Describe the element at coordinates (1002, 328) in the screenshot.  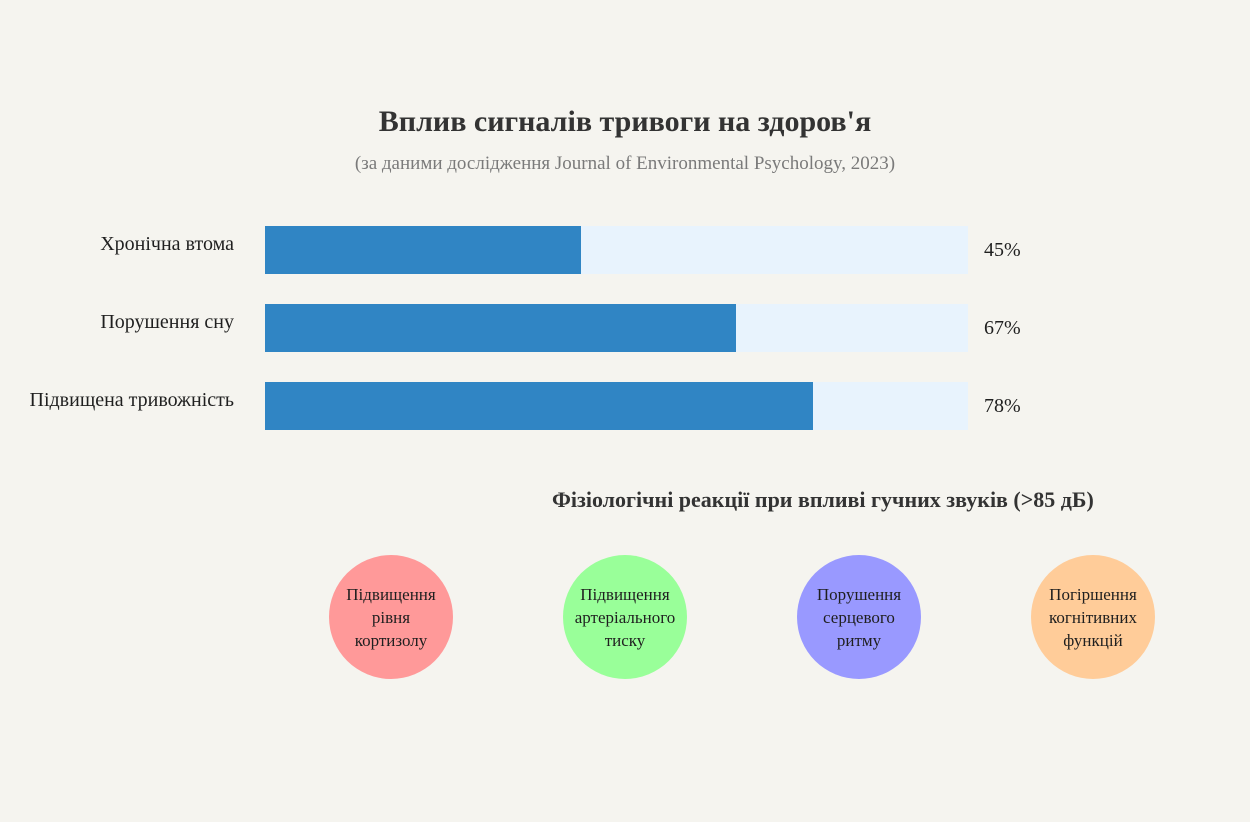
I see `bar-value-label: 67%` at that location.